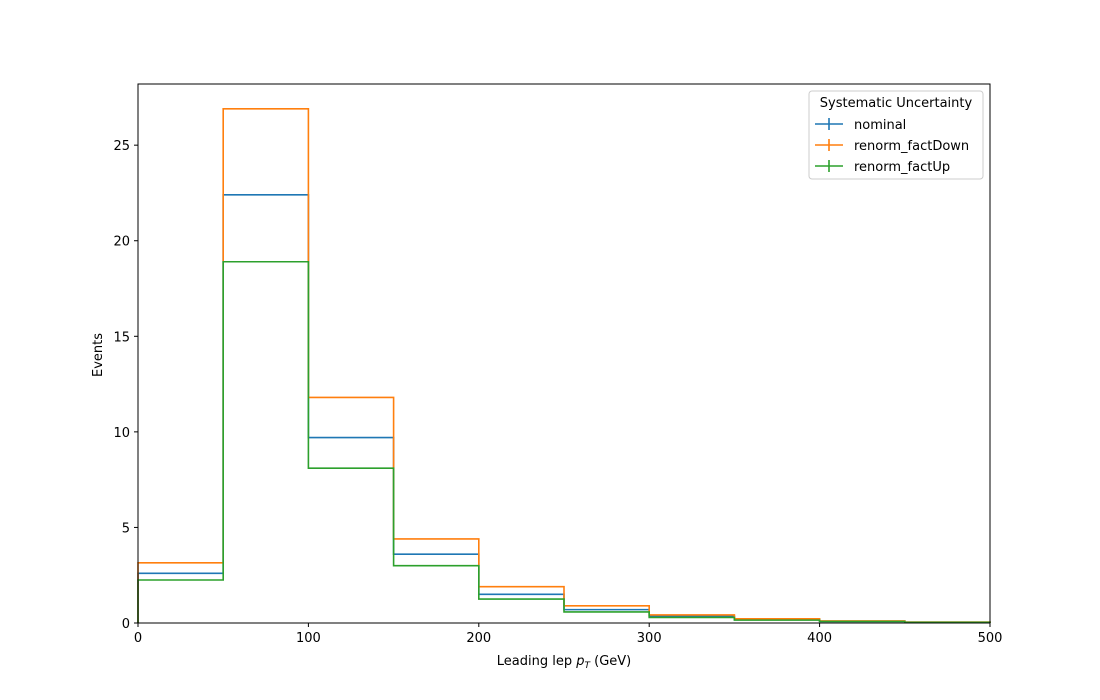 Image resolution: width=1100 pixels, height=700 pixels. I want to click on x-tick-label: 500, so click(990, 638).